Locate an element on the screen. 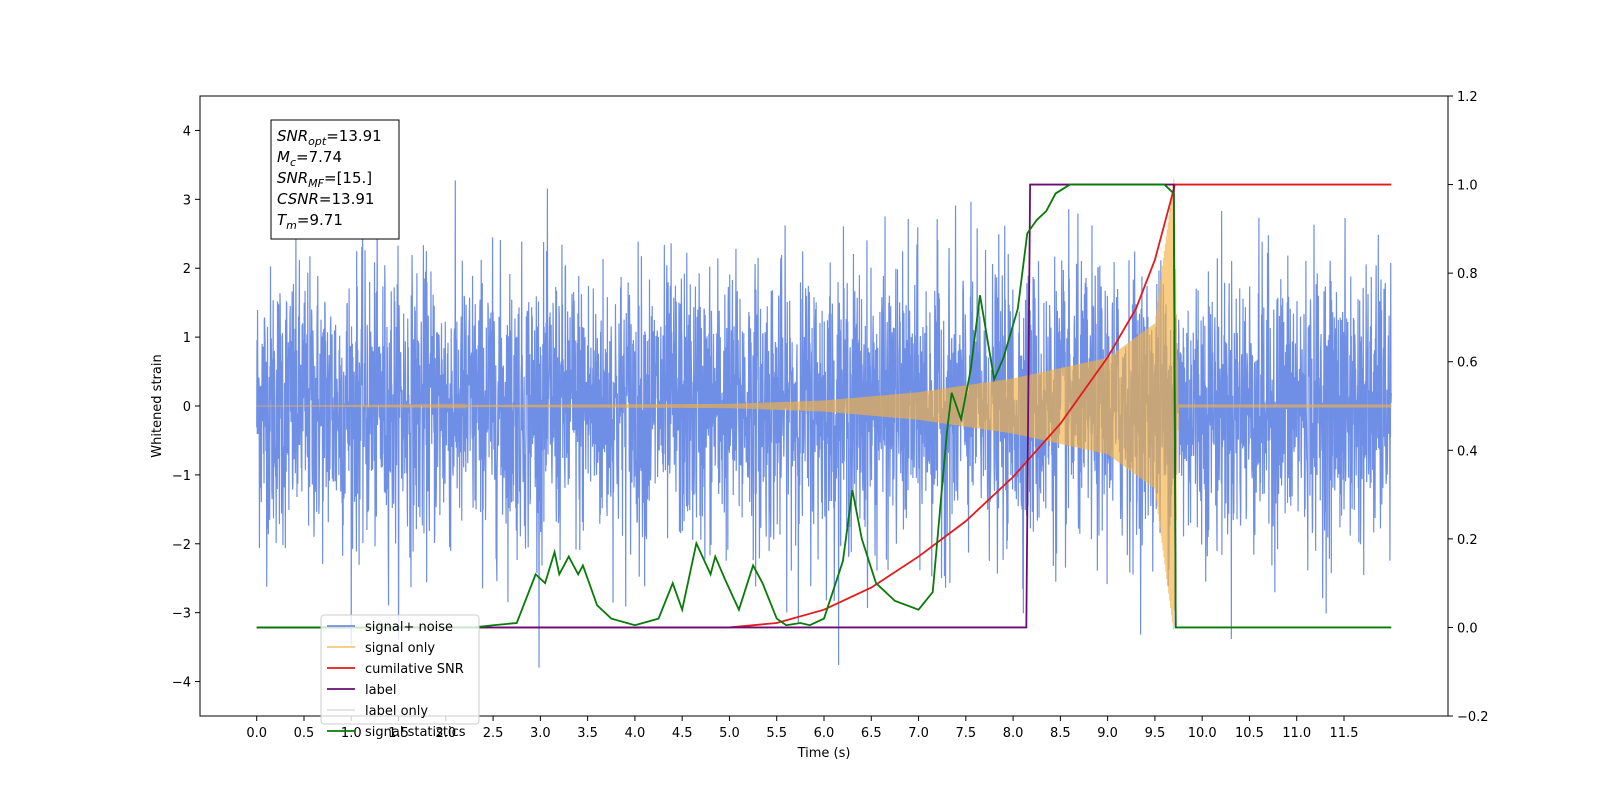 The image size is (1600, 800). legend-label: label only is located at coordinates (396, 711).